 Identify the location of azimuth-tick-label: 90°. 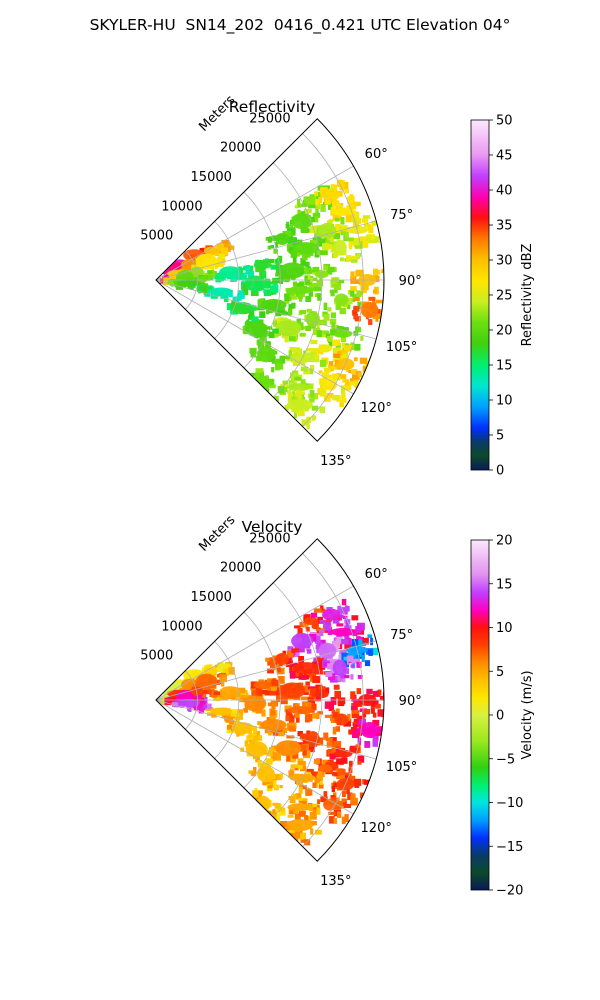
(410, 701).